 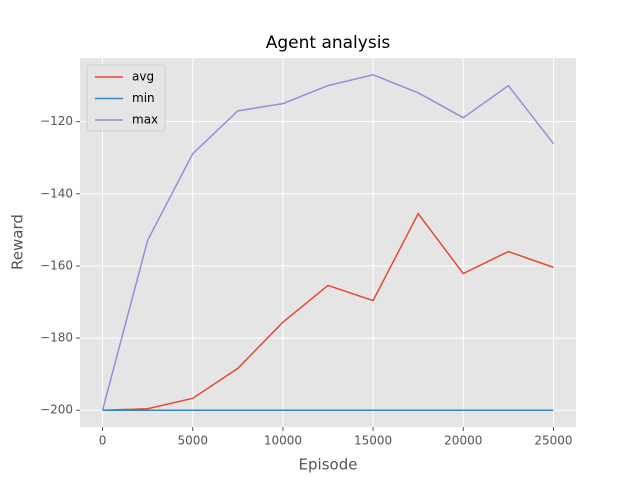 What do you see at coordinates (143, 77) in the screenshot?
I see `legend-label: avg` at bounding box center [143, 77].